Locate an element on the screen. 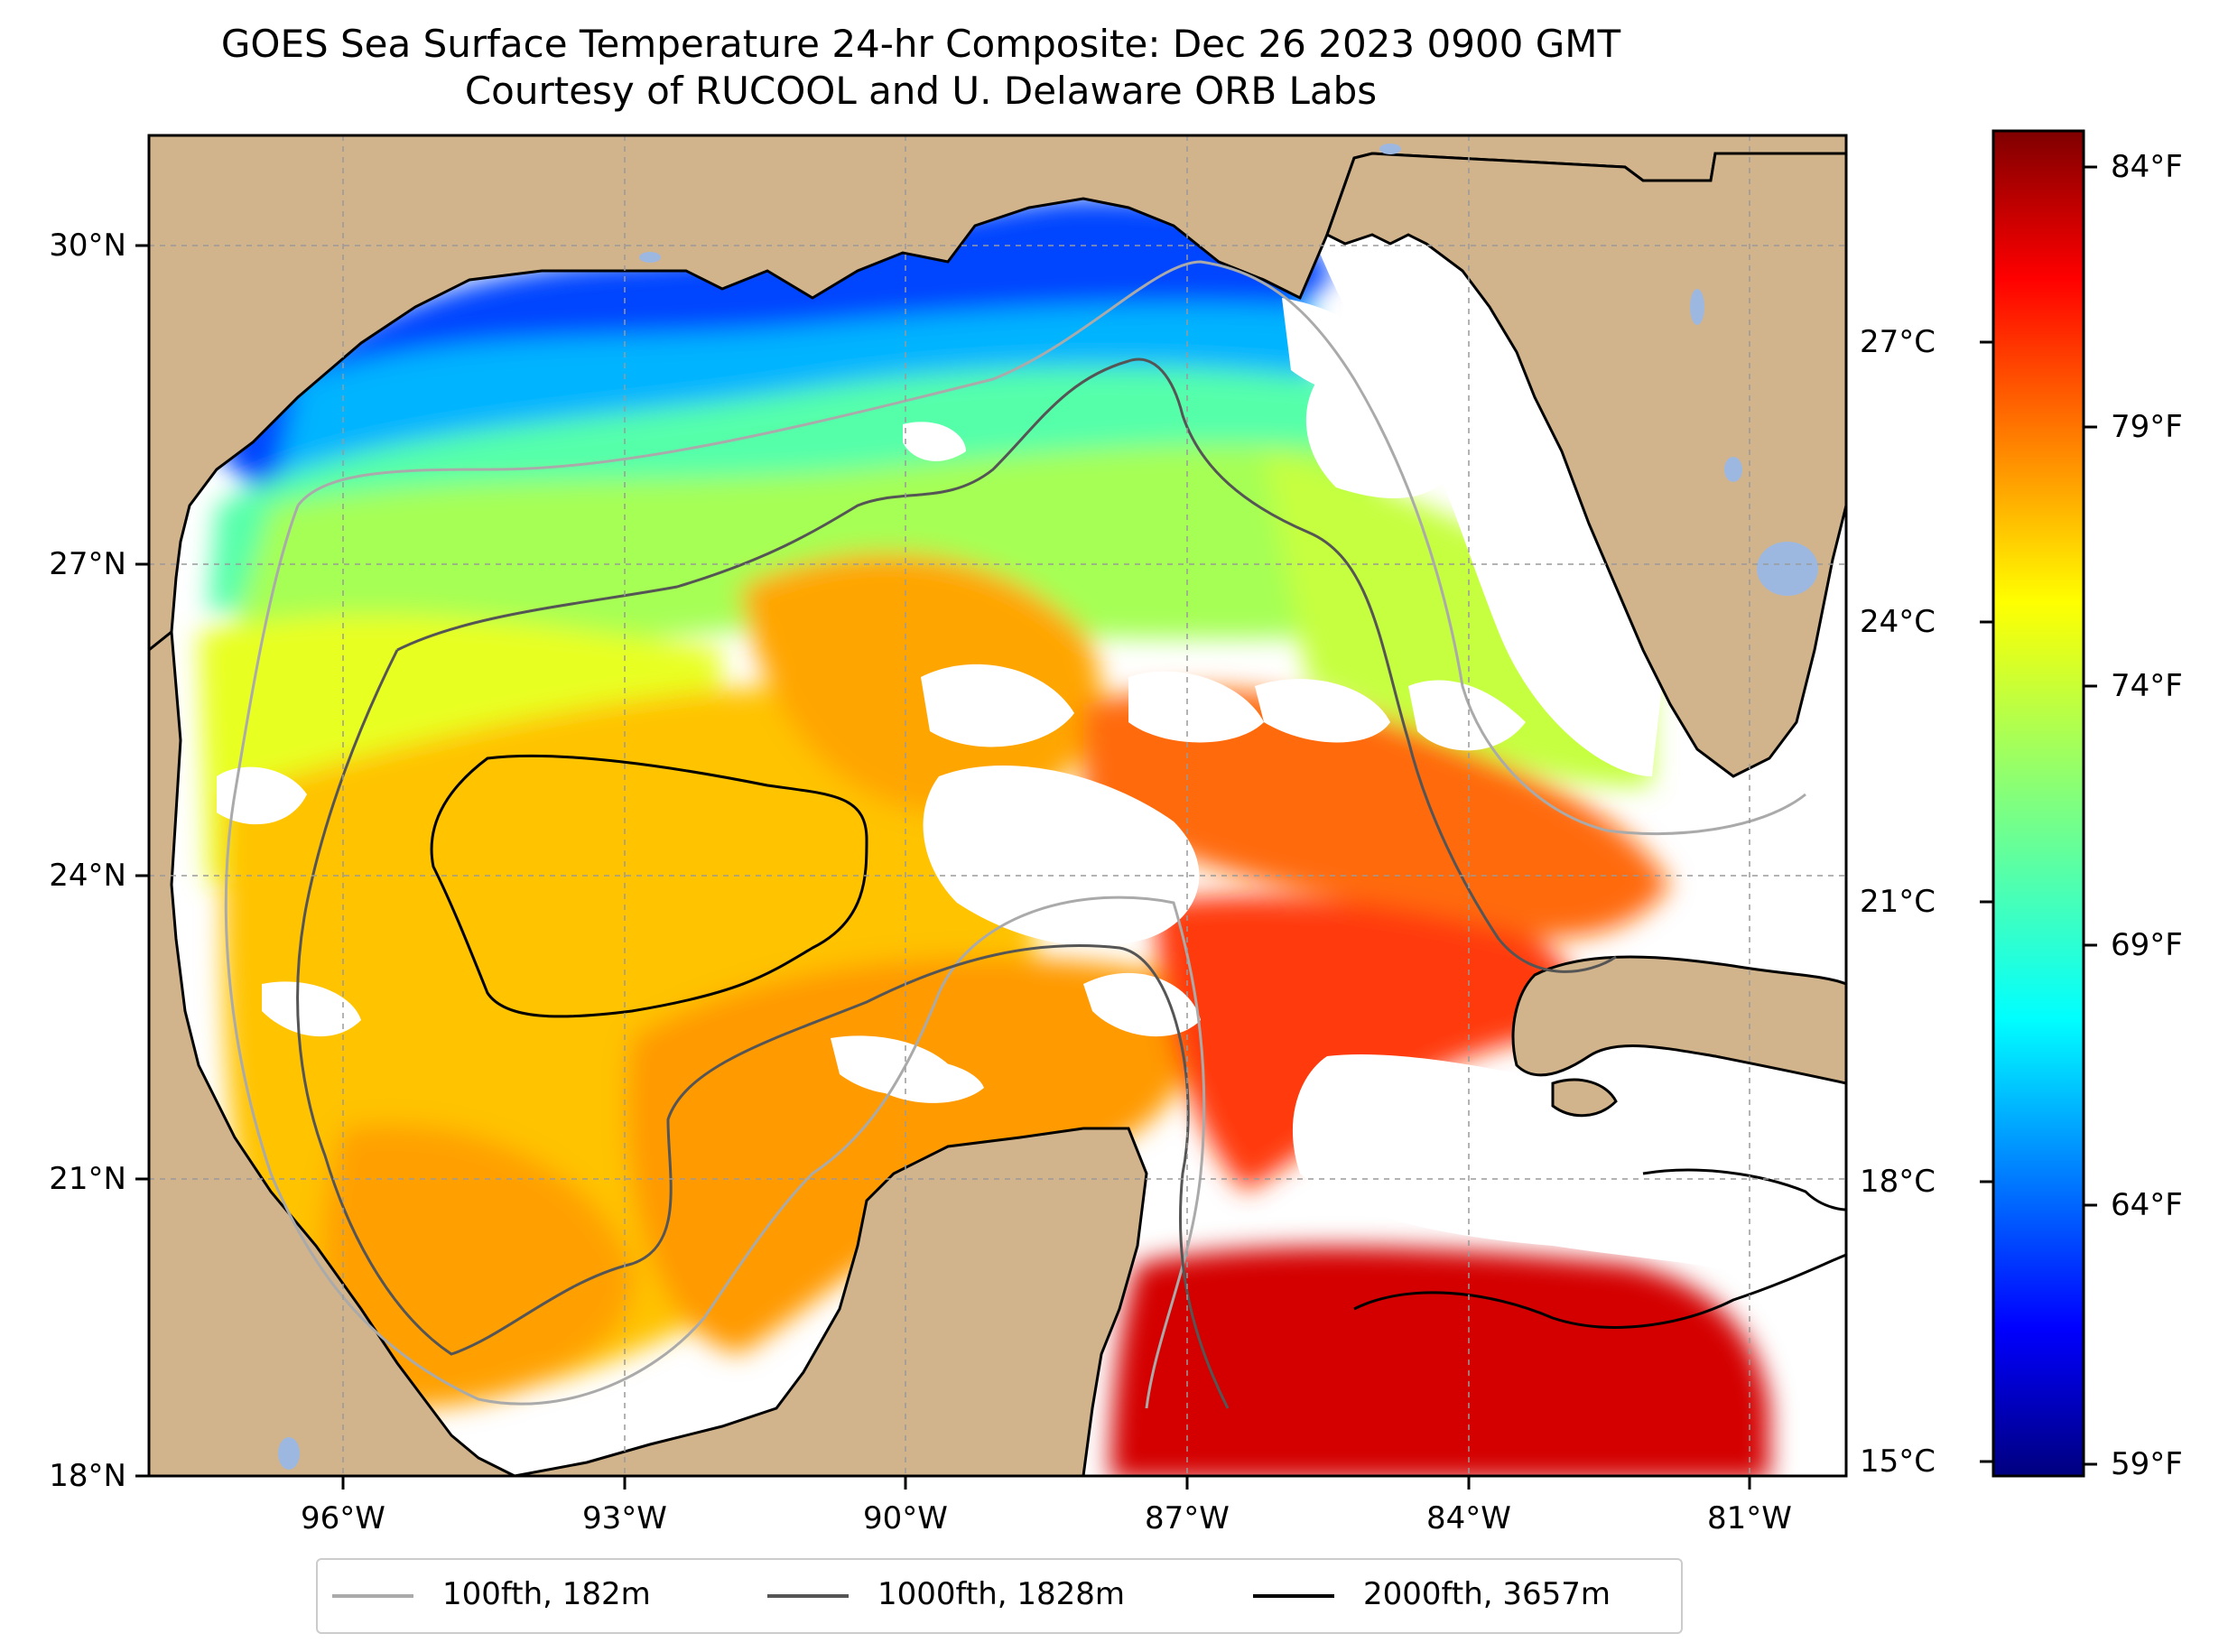 This screenshot has width=2219, height=1652. colorbar-f-tick-69: 69°F is located at coordinates (2147, 945).